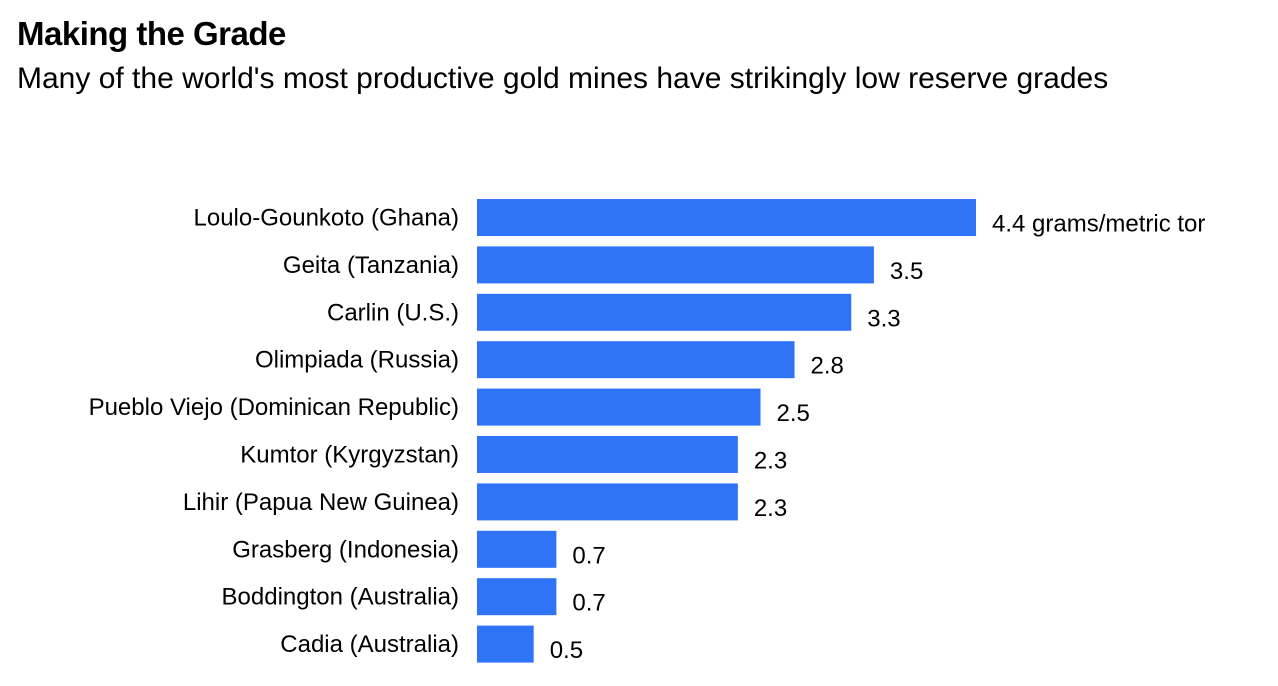 This screenshot has height=686, width=1278. What do you see at coordinates (151, 33) in the screenshot?
I see `chart-title: Making the Grade` at bounding box center [151, 33].